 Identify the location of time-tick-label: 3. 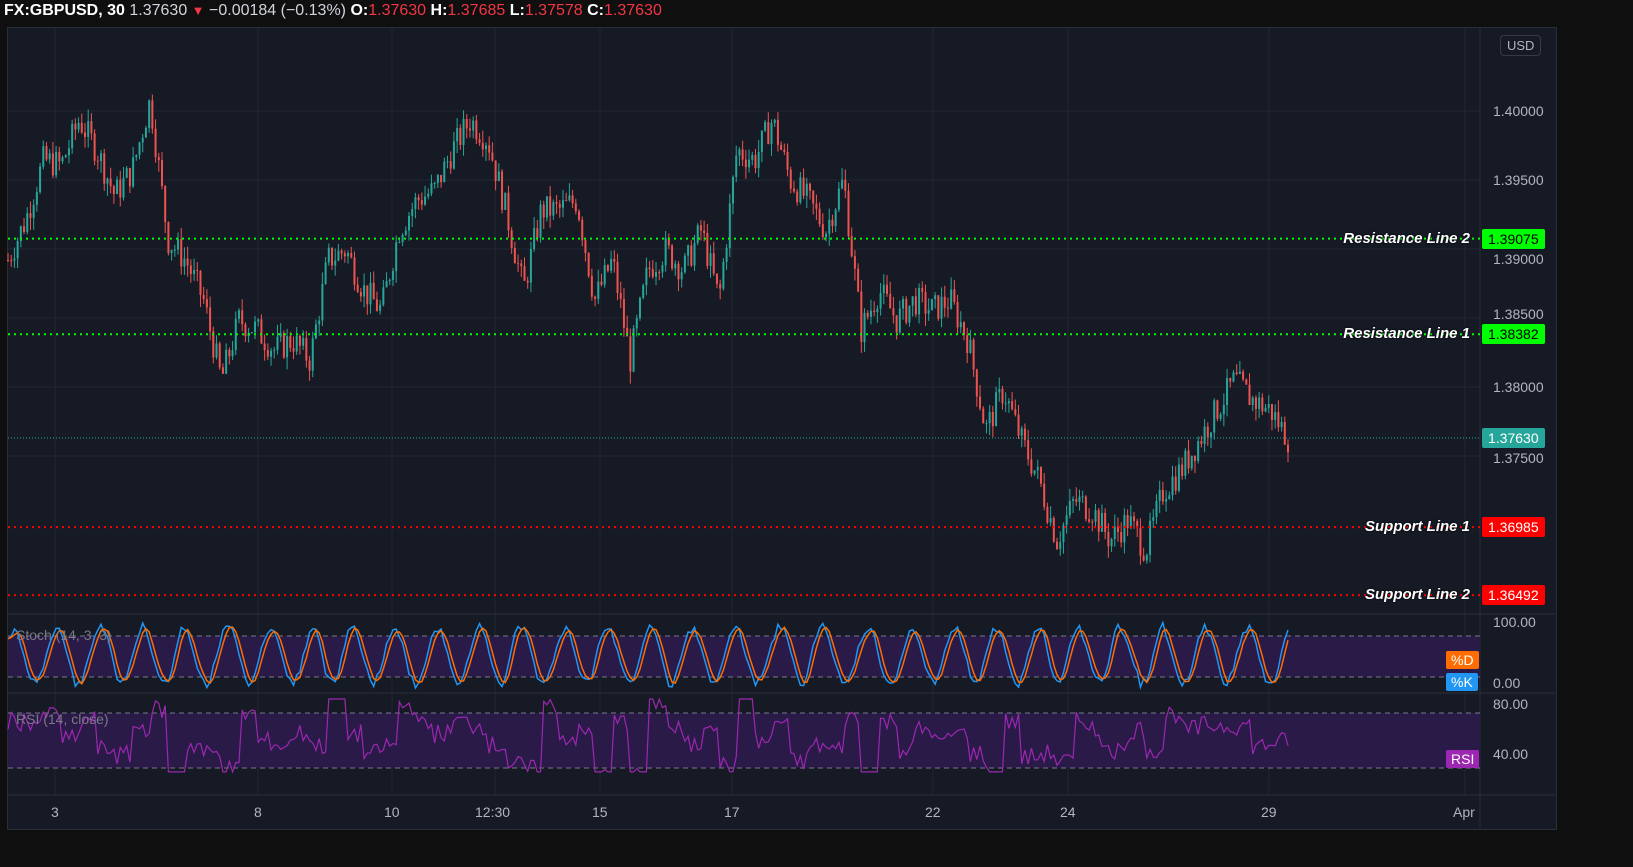
(55, 812).